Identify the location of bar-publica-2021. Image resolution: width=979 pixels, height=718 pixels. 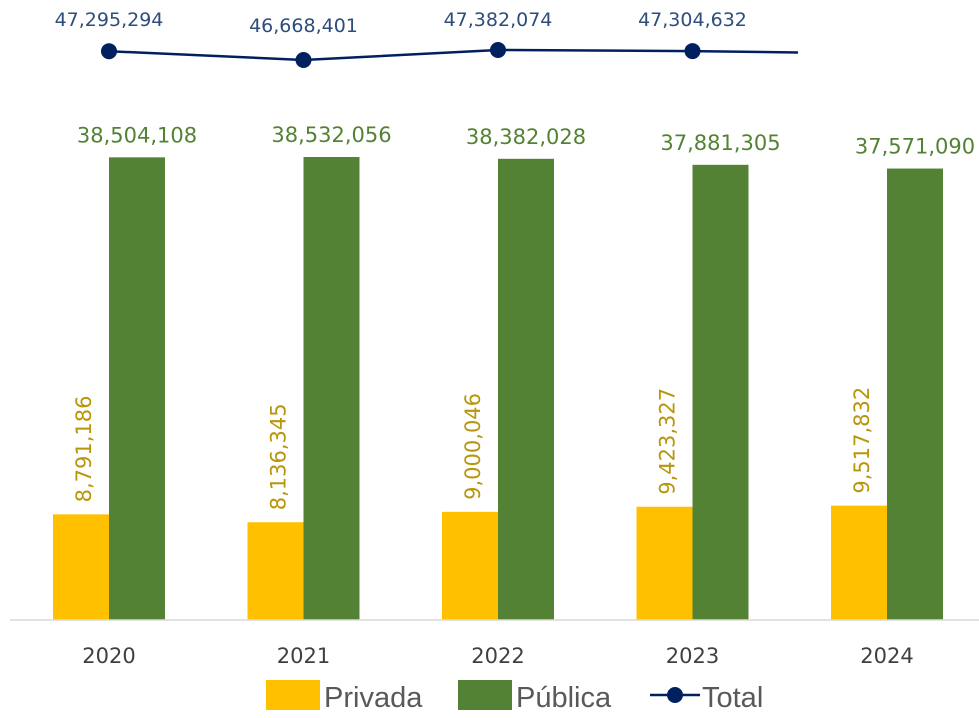
(331, 388).